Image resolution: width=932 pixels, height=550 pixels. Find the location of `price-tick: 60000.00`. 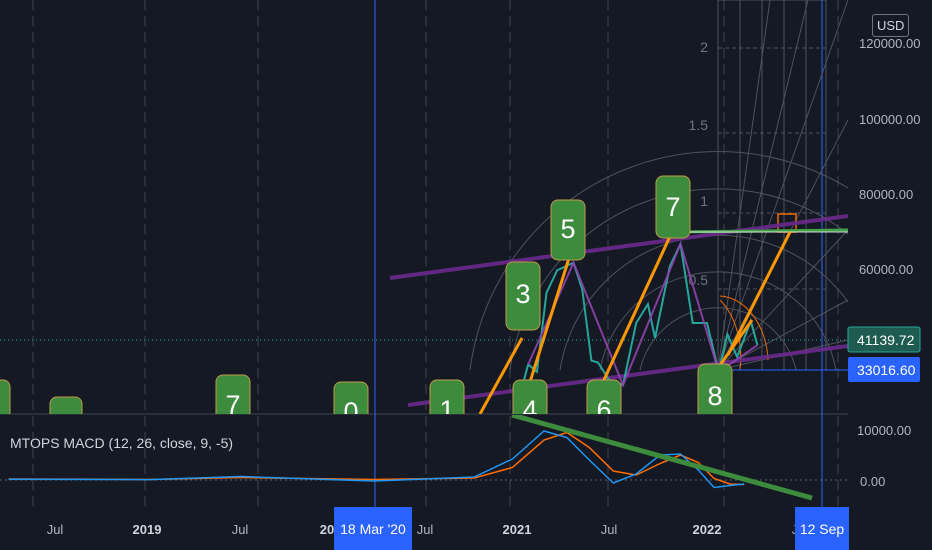

price-tick: 60000.00 is located at coordinates (886, 269).